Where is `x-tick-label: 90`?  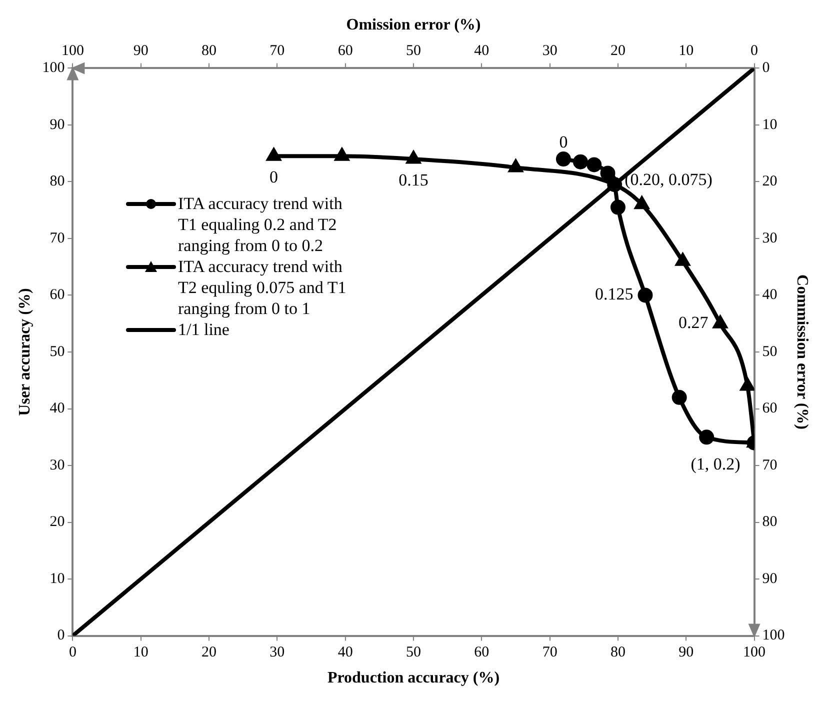 x-tick-label: 90 is located at coordinates (686, 652).